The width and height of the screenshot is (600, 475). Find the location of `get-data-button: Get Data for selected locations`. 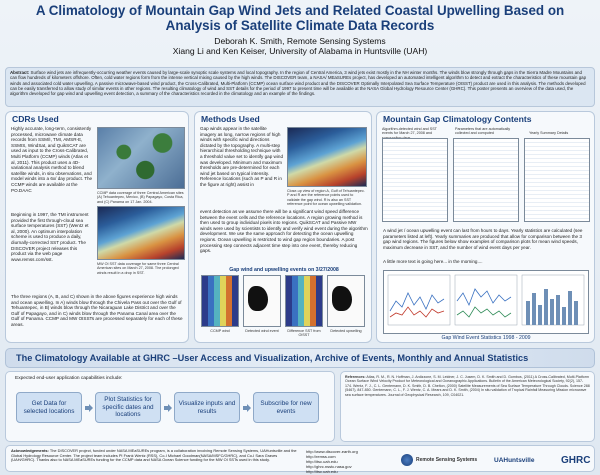

get-data-button: Get Data for selected locations is located at coordinates (49, 407).